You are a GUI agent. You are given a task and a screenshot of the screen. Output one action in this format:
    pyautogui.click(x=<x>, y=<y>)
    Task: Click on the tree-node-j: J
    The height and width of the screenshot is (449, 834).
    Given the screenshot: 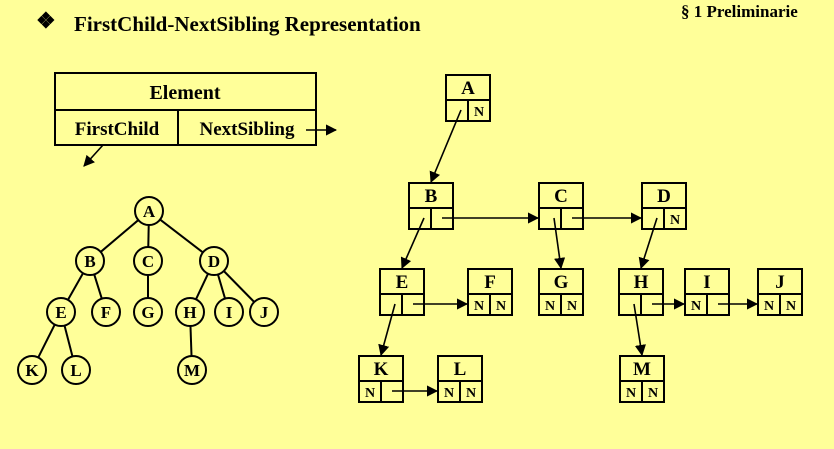 What is the action you would take?
    pyautogui.click(x=264, y=312)
    